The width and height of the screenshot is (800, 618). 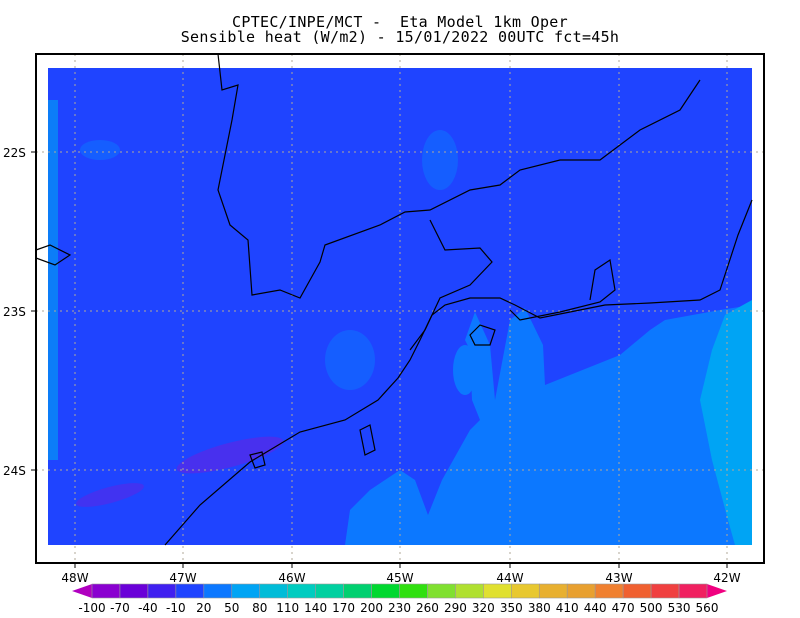 What do you see at coordinates (595, 608) in the screenshot?
I see `colorbar-label: 440` at bounding box center [595, 608].